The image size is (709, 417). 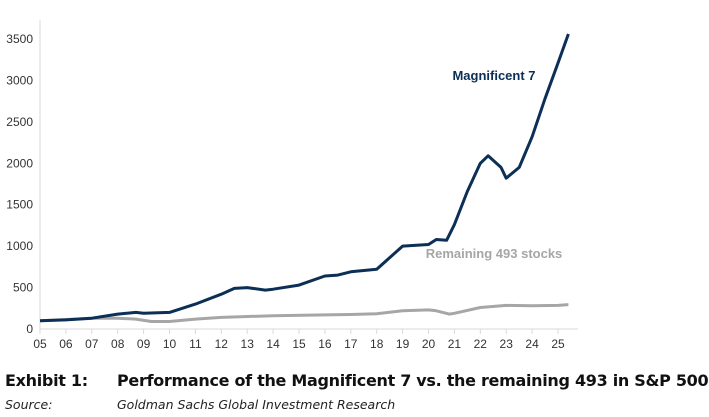 I want to click on x-tick-label: 19, so click(x=403, y=344).